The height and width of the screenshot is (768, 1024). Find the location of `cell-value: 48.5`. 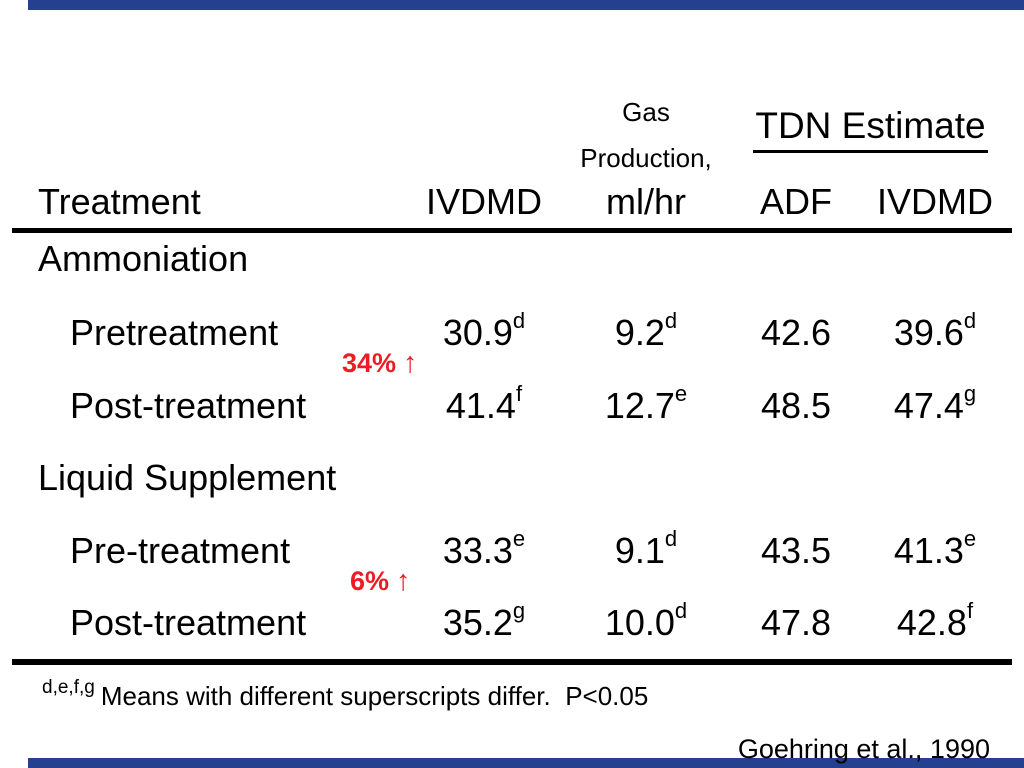

cell-value: 48.5 is located at coordinates (796, 405).